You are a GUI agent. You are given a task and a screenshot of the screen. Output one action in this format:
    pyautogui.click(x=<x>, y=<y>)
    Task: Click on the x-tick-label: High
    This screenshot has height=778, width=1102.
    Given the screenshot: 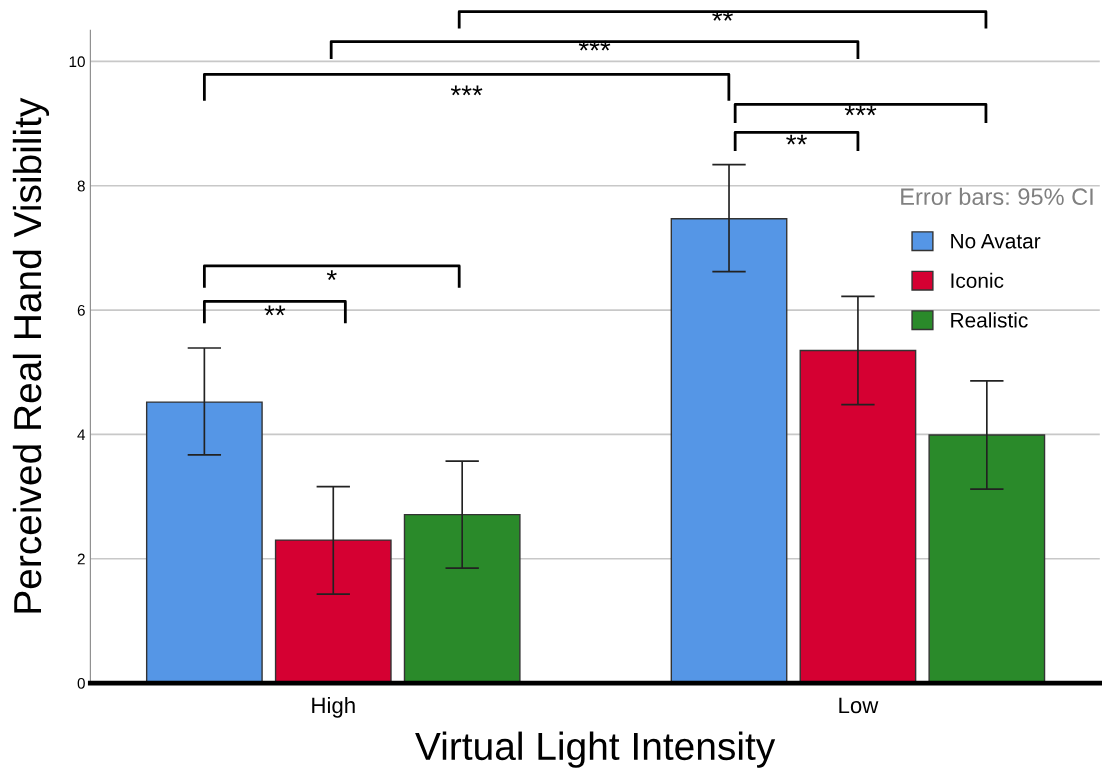 What is the action you would take?
    pyautogui.click(x=333, y=707)
    